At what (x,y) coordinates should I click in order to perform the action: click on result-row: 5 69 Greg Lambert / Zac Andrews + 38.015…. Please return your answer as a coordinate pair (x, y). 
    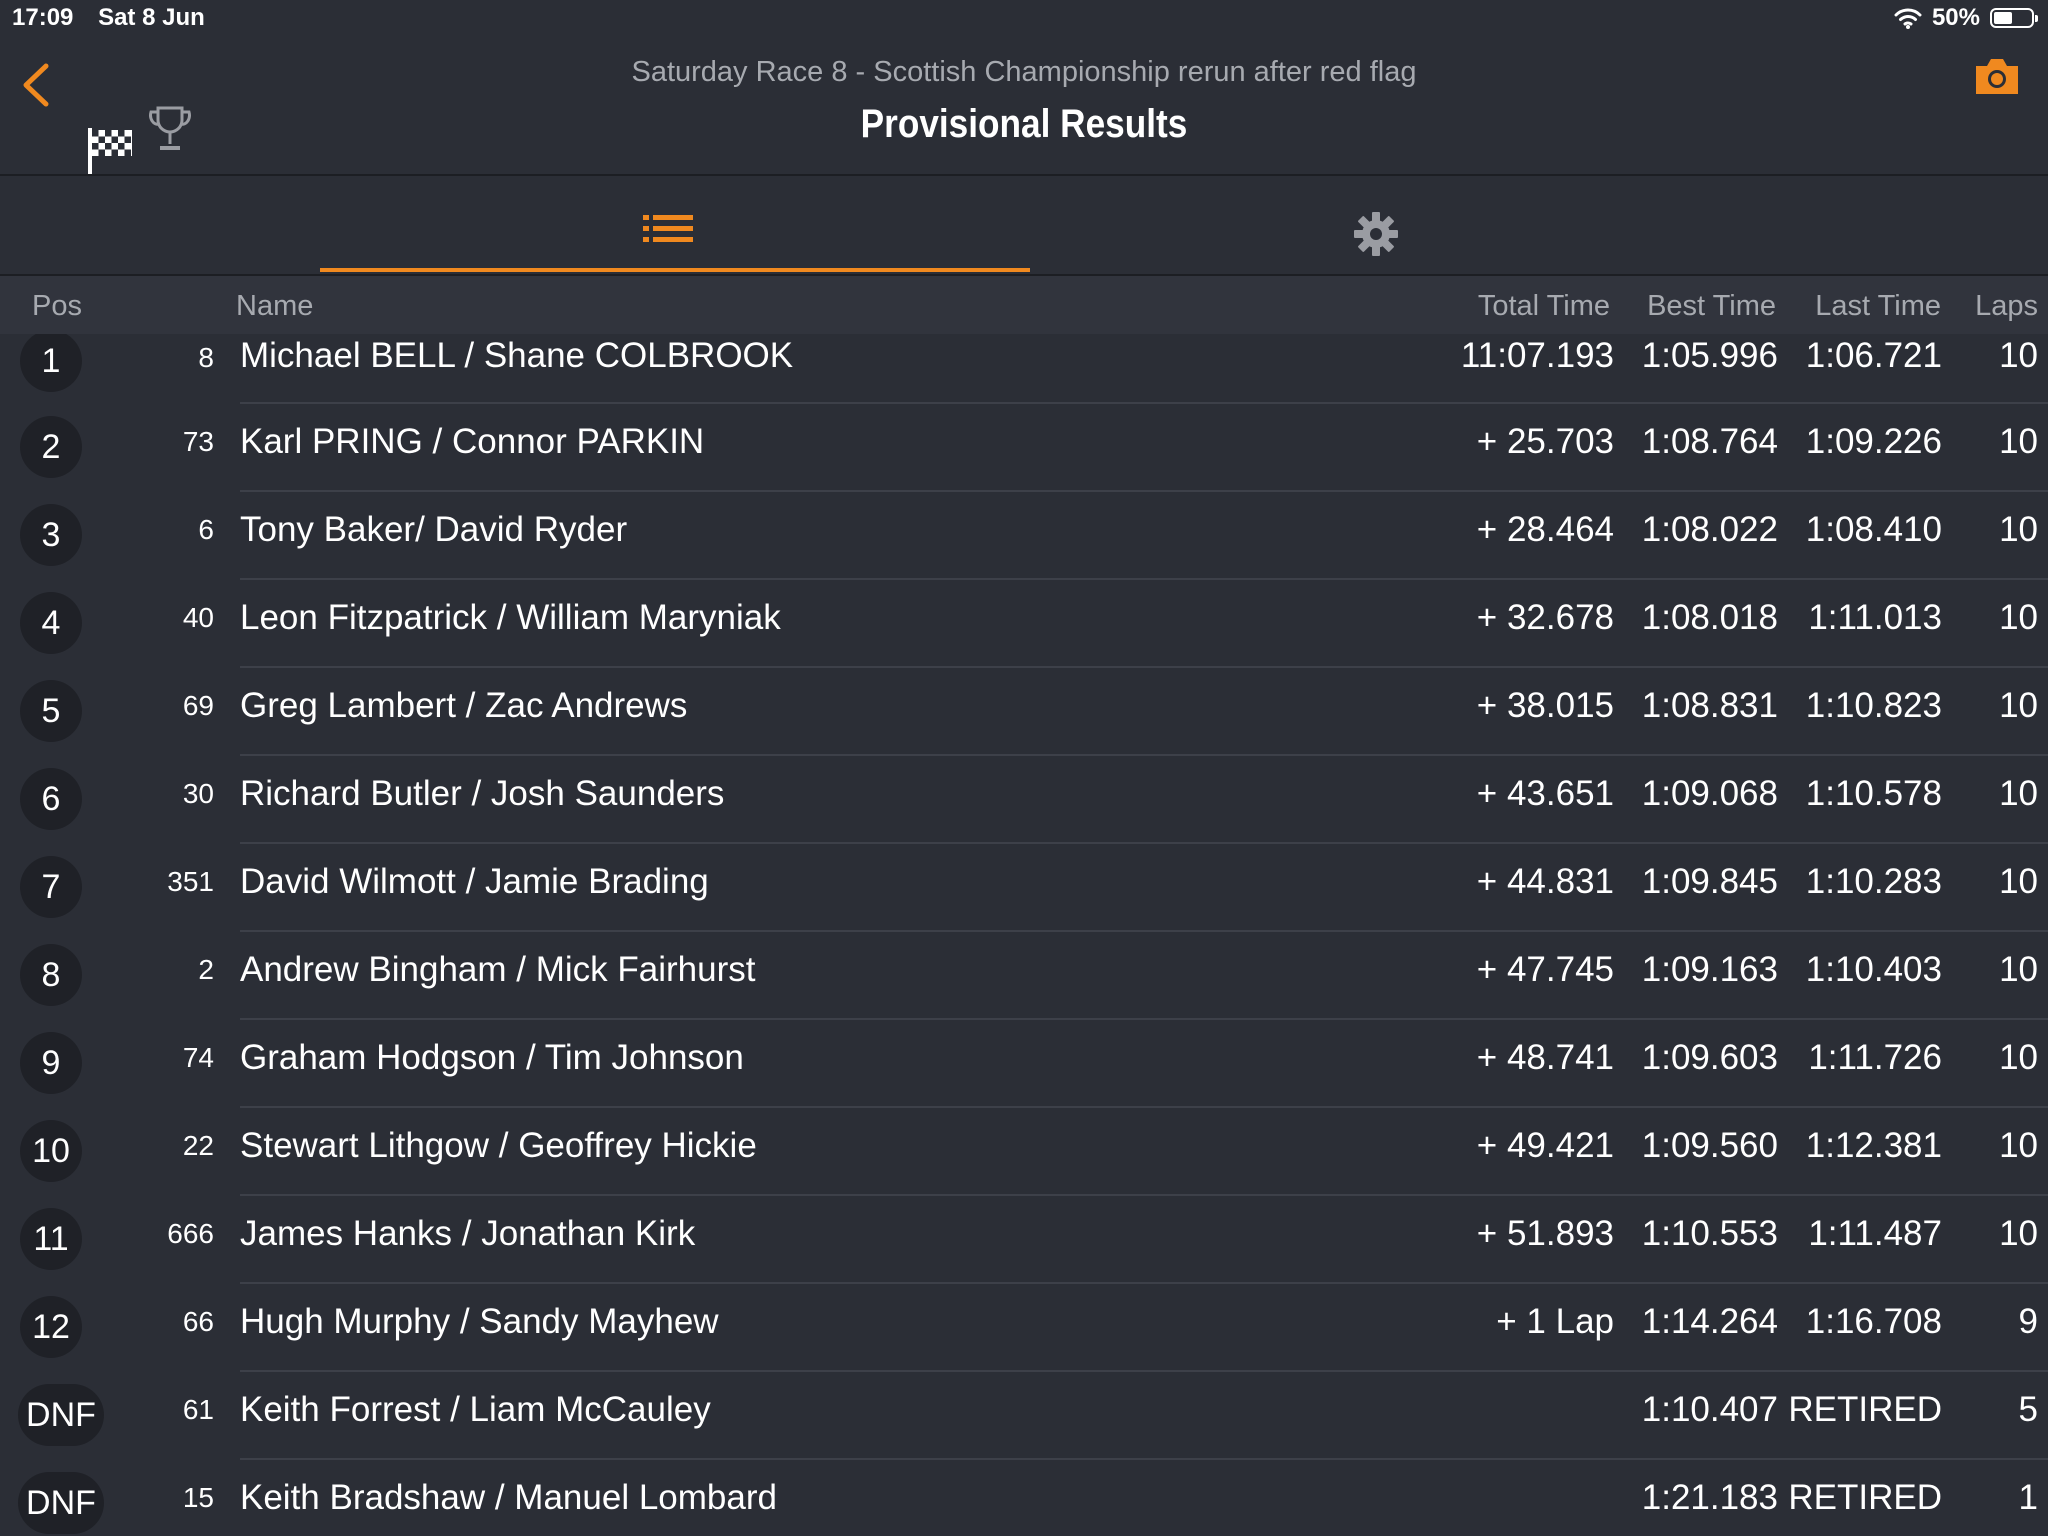
    Looking at the image, I should click on (1024, 712).